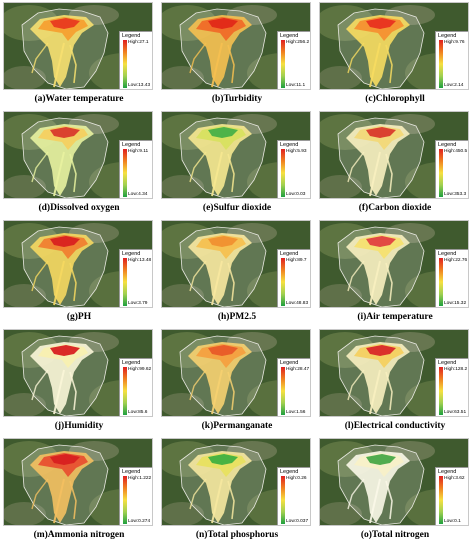 The height and width of the screenshot is (545, 474). Describe the element at coordinates (237, 208) in the screenshot. I see `panel-caption: (e)Sulfur dioxide` at that location.